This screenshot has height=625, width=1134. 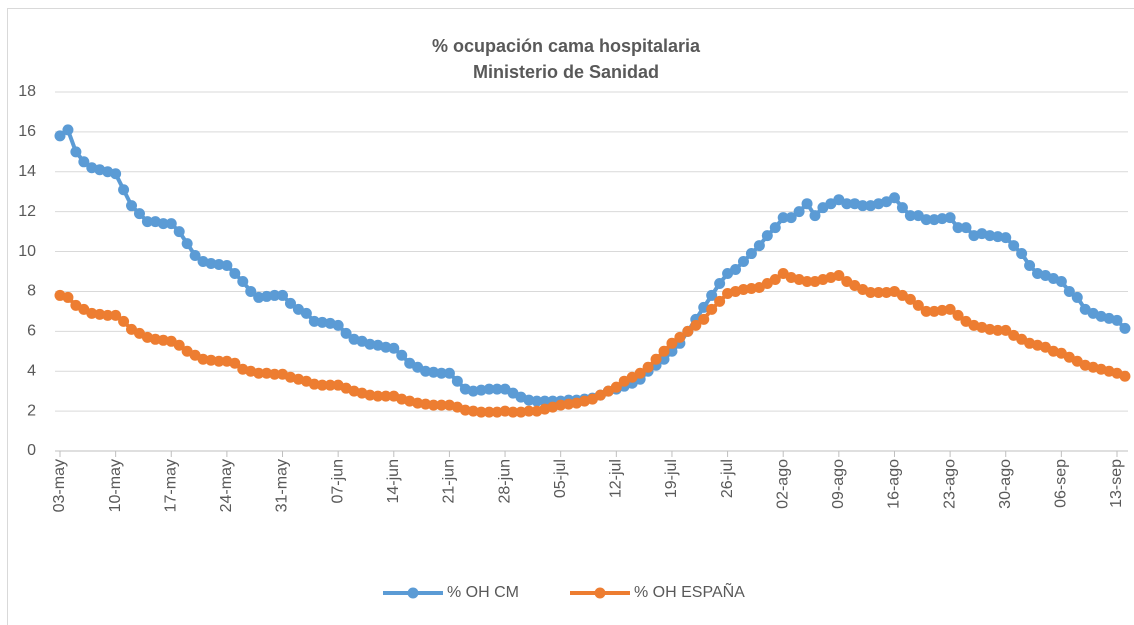 I want to click on legend-label: % OH CM, so click(x=483, y=592).